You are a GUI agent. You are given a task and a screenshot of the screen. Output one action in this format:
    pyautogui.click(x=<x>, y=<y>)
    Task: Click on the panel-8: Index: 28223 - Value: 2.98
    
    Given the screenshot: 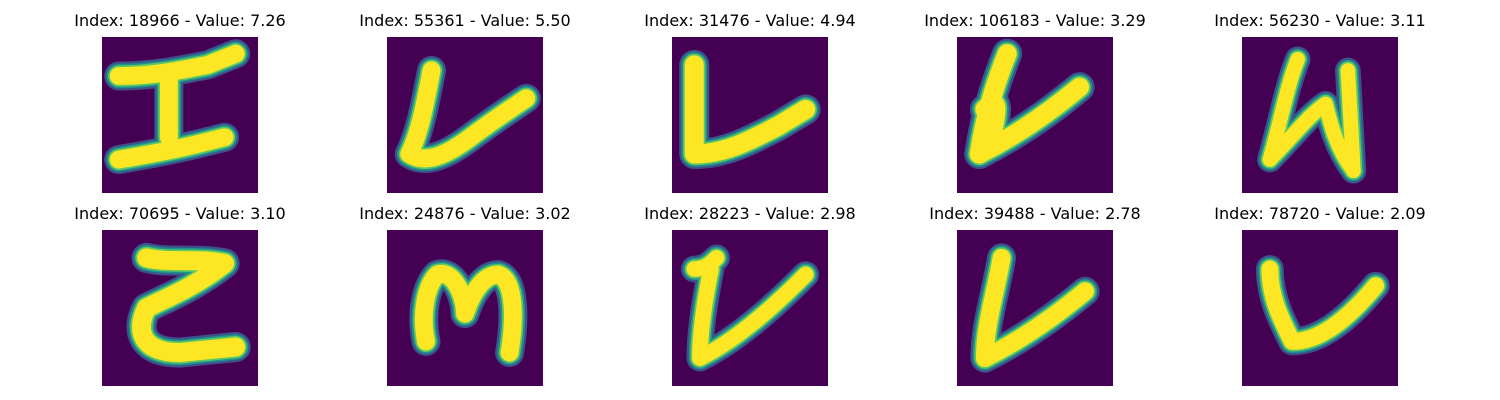 What is the action you would take?
    pyautogui.click(x=750, y=294)
    